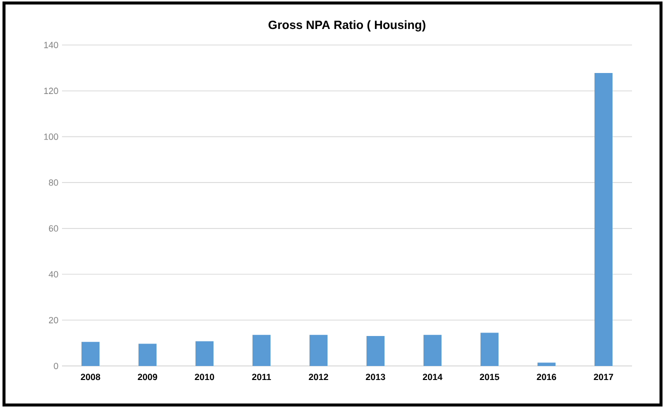 The height and width of the screenshot is (408, 665). Describe the element at coordinates (53, 182) in the screenshot. I see `y-tick-label: 80` at that location.